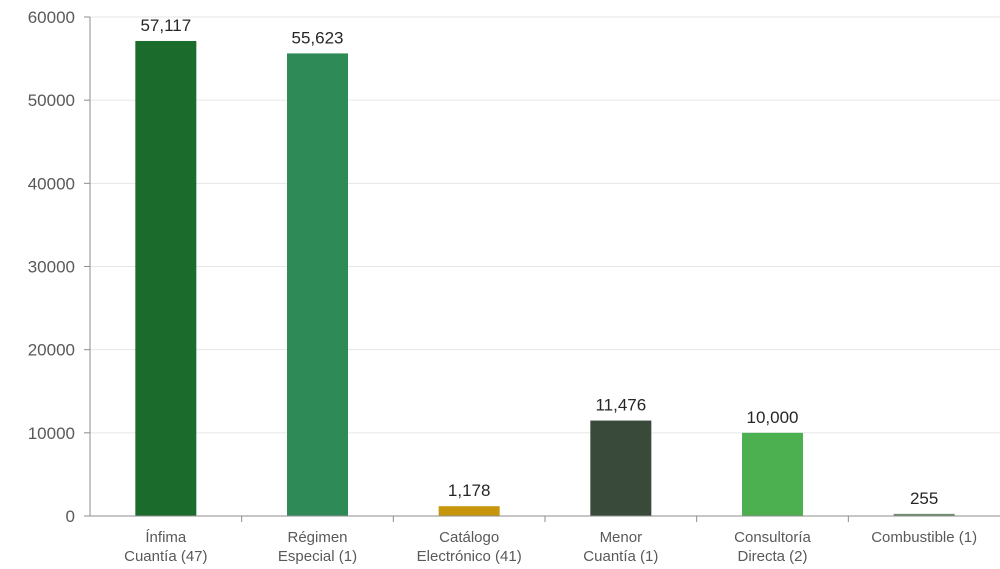 This screenshot has height=569, width=1000. I want to click on y-axis-ticks: 0 10000 20000 30000 40000 50000 60000, so click(51, 267).